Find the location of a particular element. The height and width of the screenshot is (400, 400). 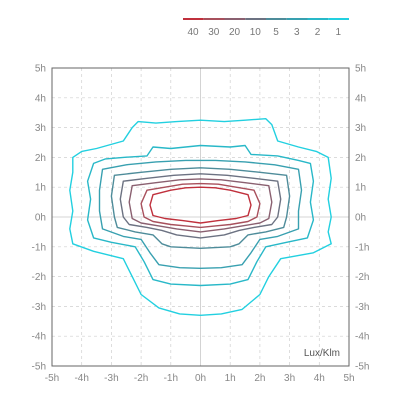

y-tick-label-right: 2h is located at coordinates (360, 158).